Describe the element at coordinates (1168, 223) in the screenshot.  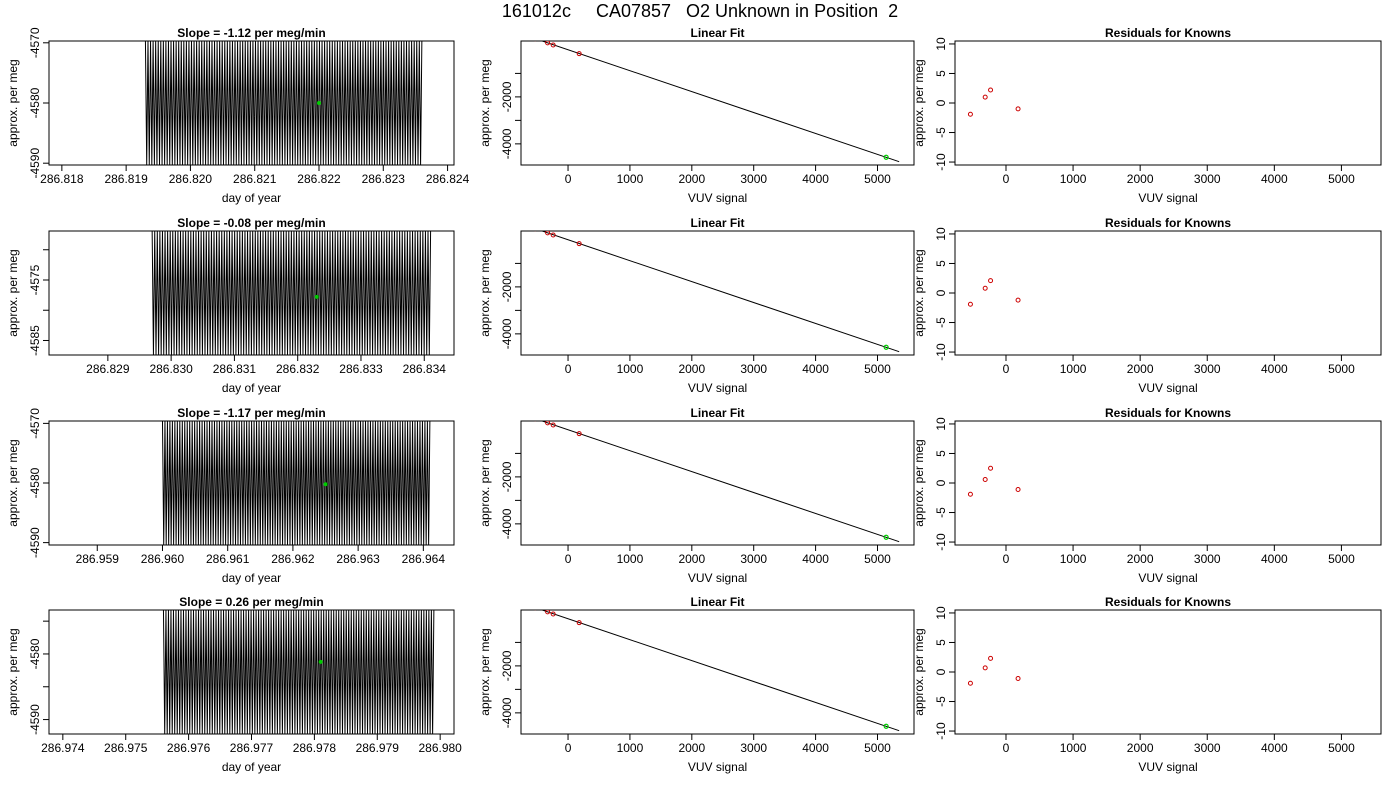
I see `panel-title: Residuals for Knowns` at that location.